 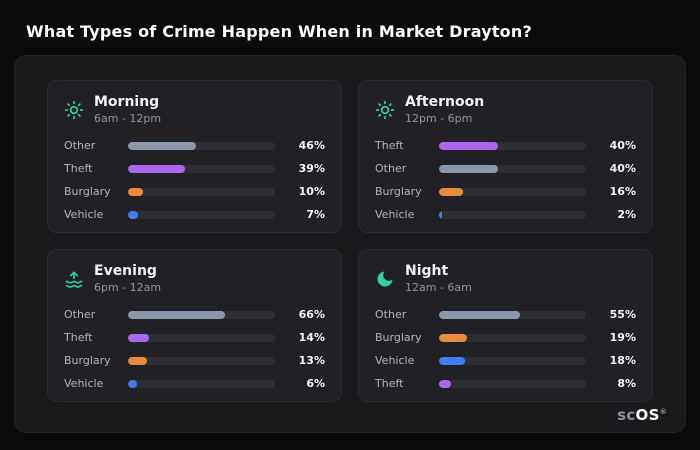 What do you see at coordinates (622, 191) in the screenshot?
I see `bar-value: 16%` at bounding box center [622, 191].